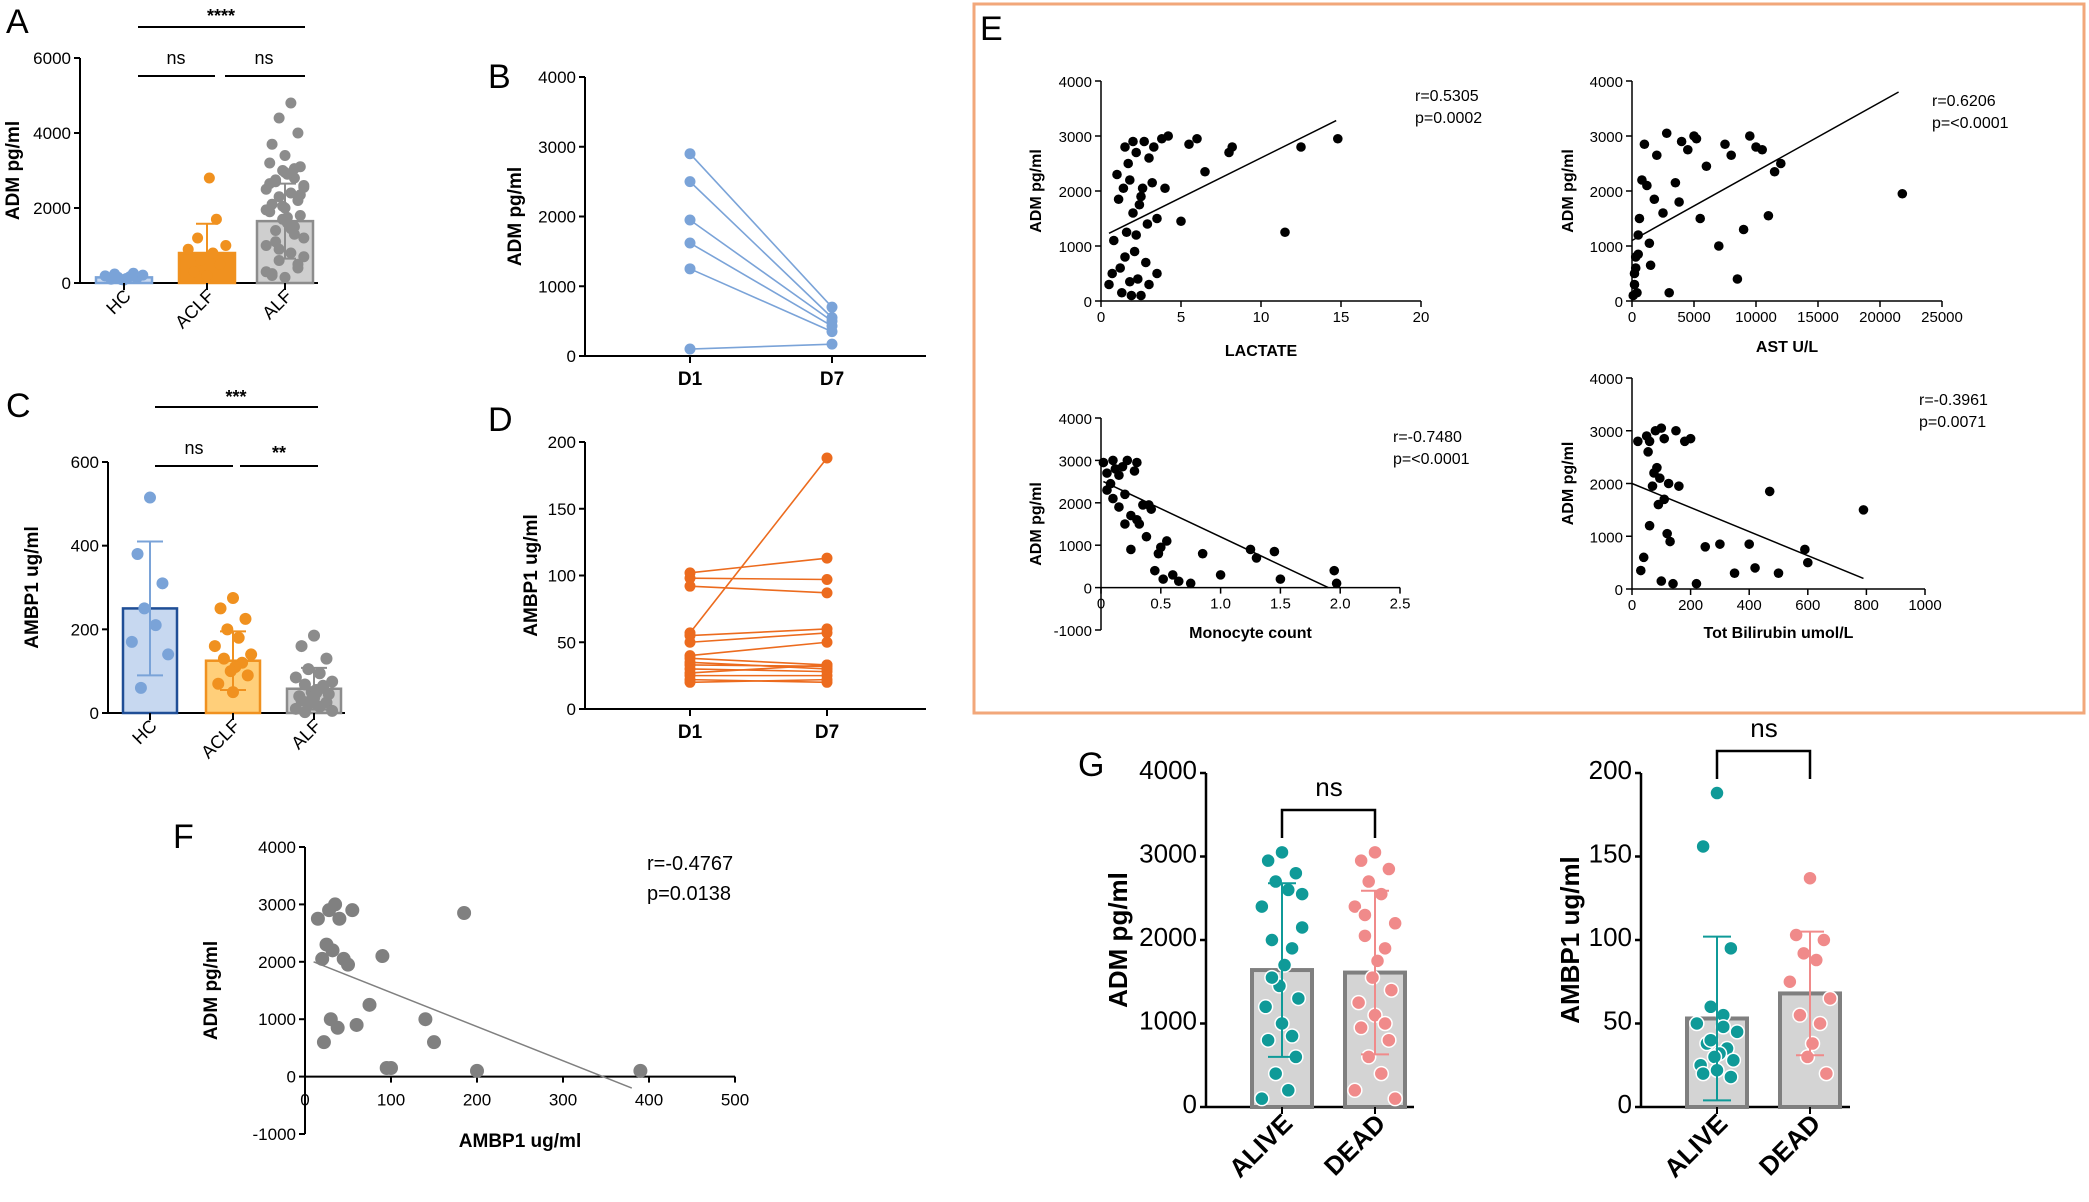  I want to click on x-tick-label: D7, so click(832, 379).